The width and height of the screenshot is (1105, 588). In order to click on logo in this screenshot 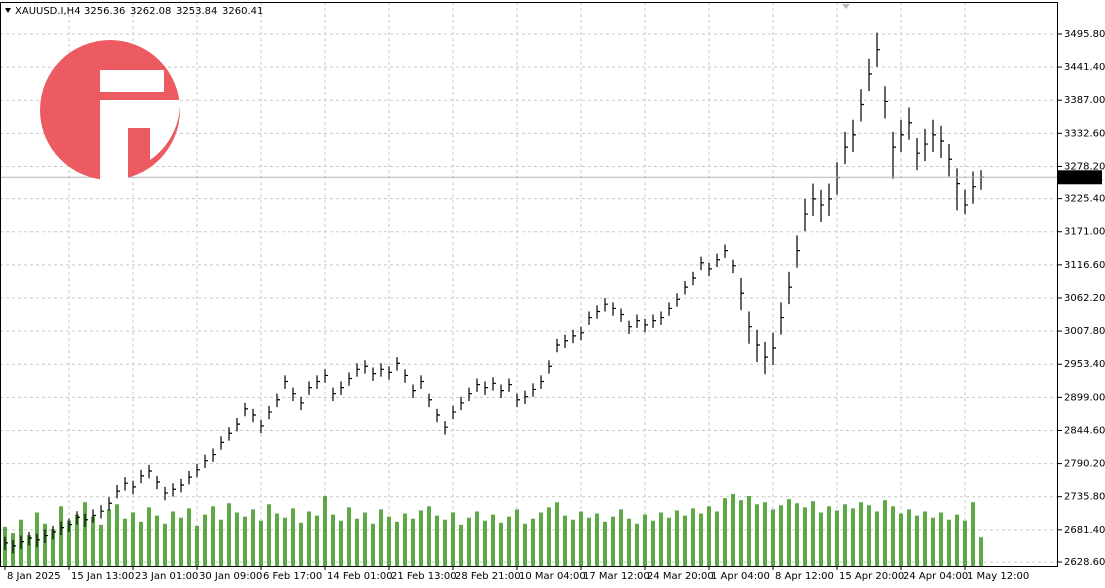, I will do `click(110, 110)`.